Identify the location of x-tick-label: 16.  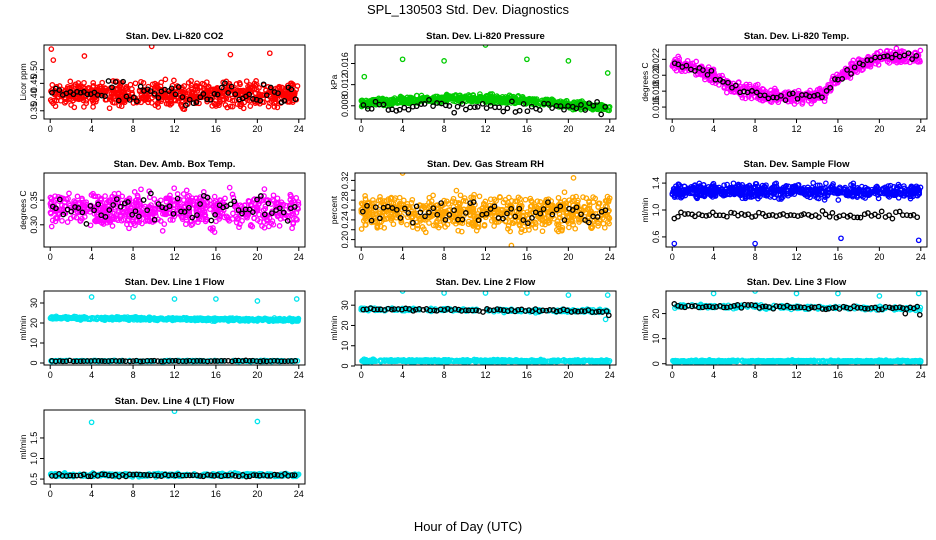
(838, 257).